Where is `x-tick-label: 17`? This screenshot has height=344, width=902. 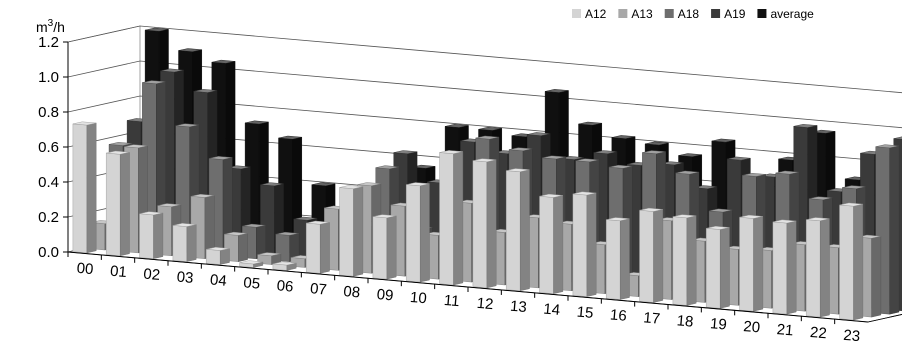 x-tick-label: 17 is located at coordinates (652, 318).